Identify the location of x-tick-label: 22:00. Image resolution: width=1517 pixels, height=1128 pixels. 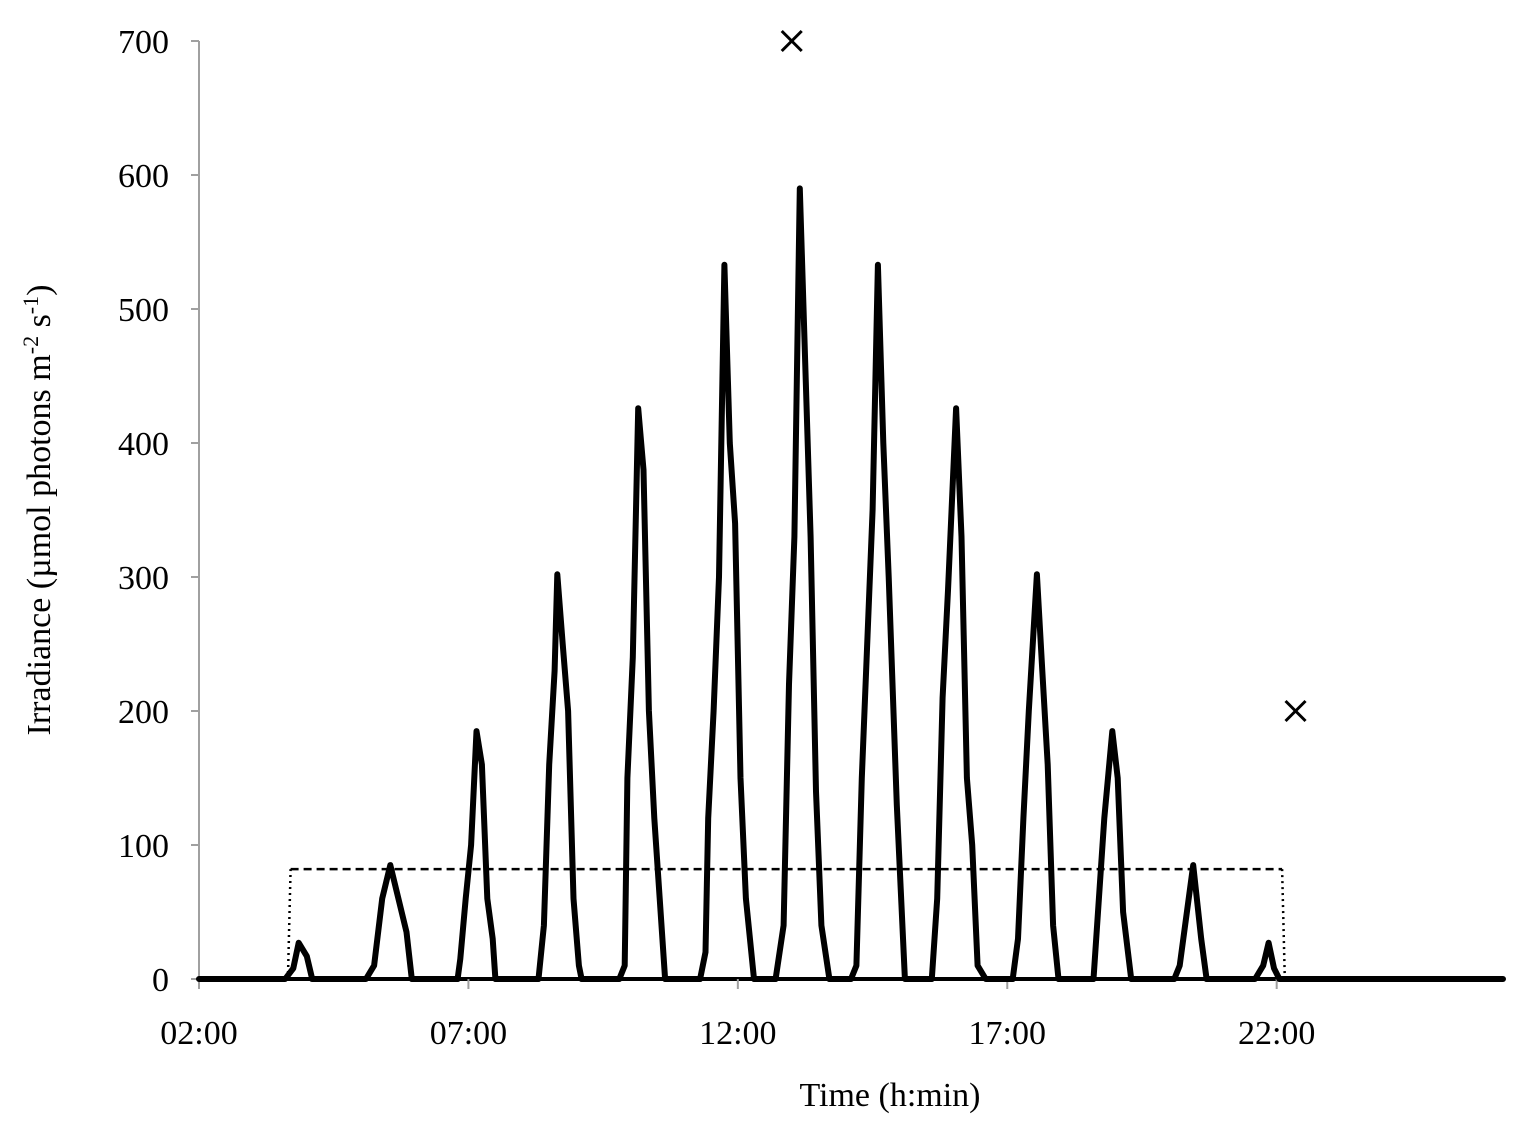
(1276, 1033).